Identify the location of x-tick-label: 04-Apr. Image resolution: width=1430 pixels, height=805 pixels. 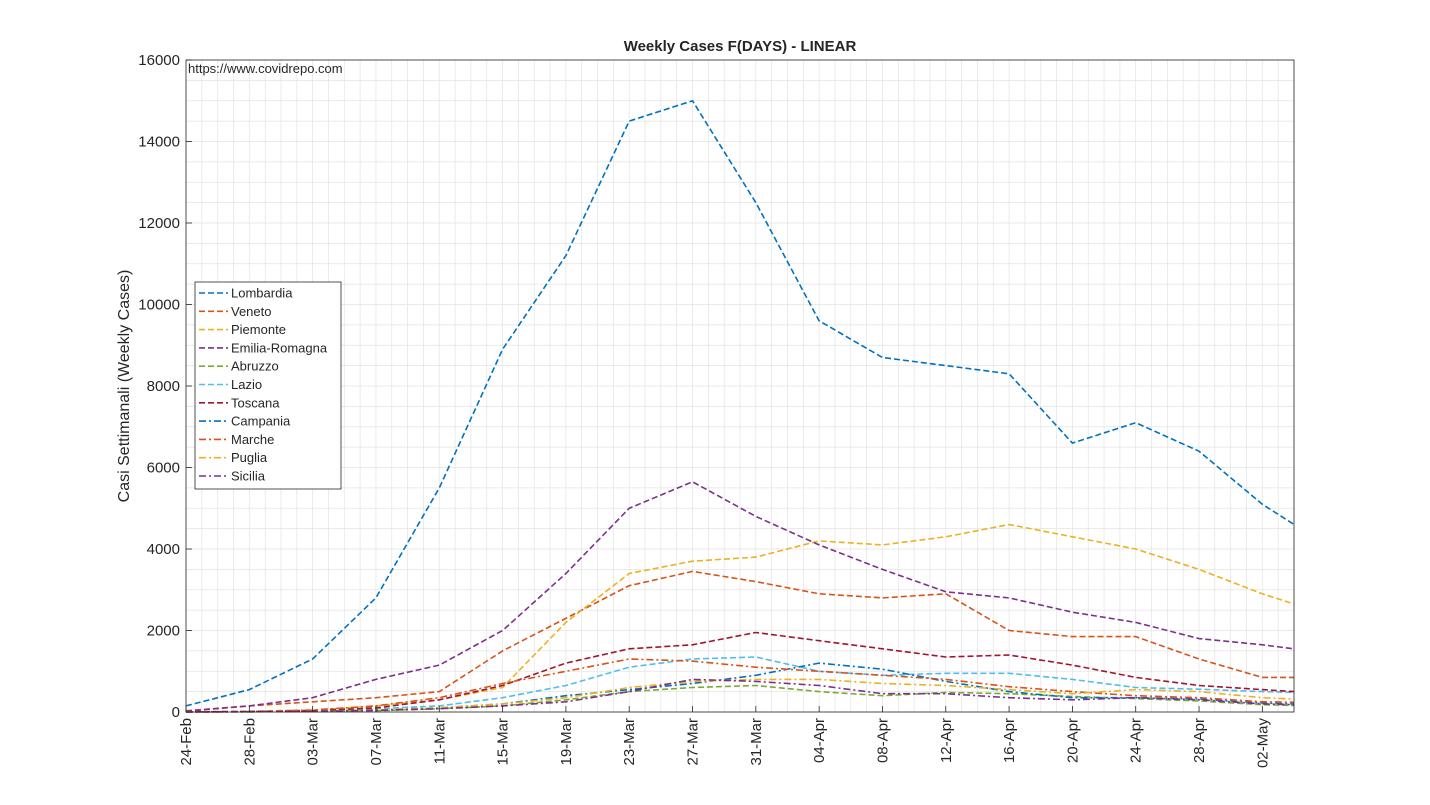
(819, 740).